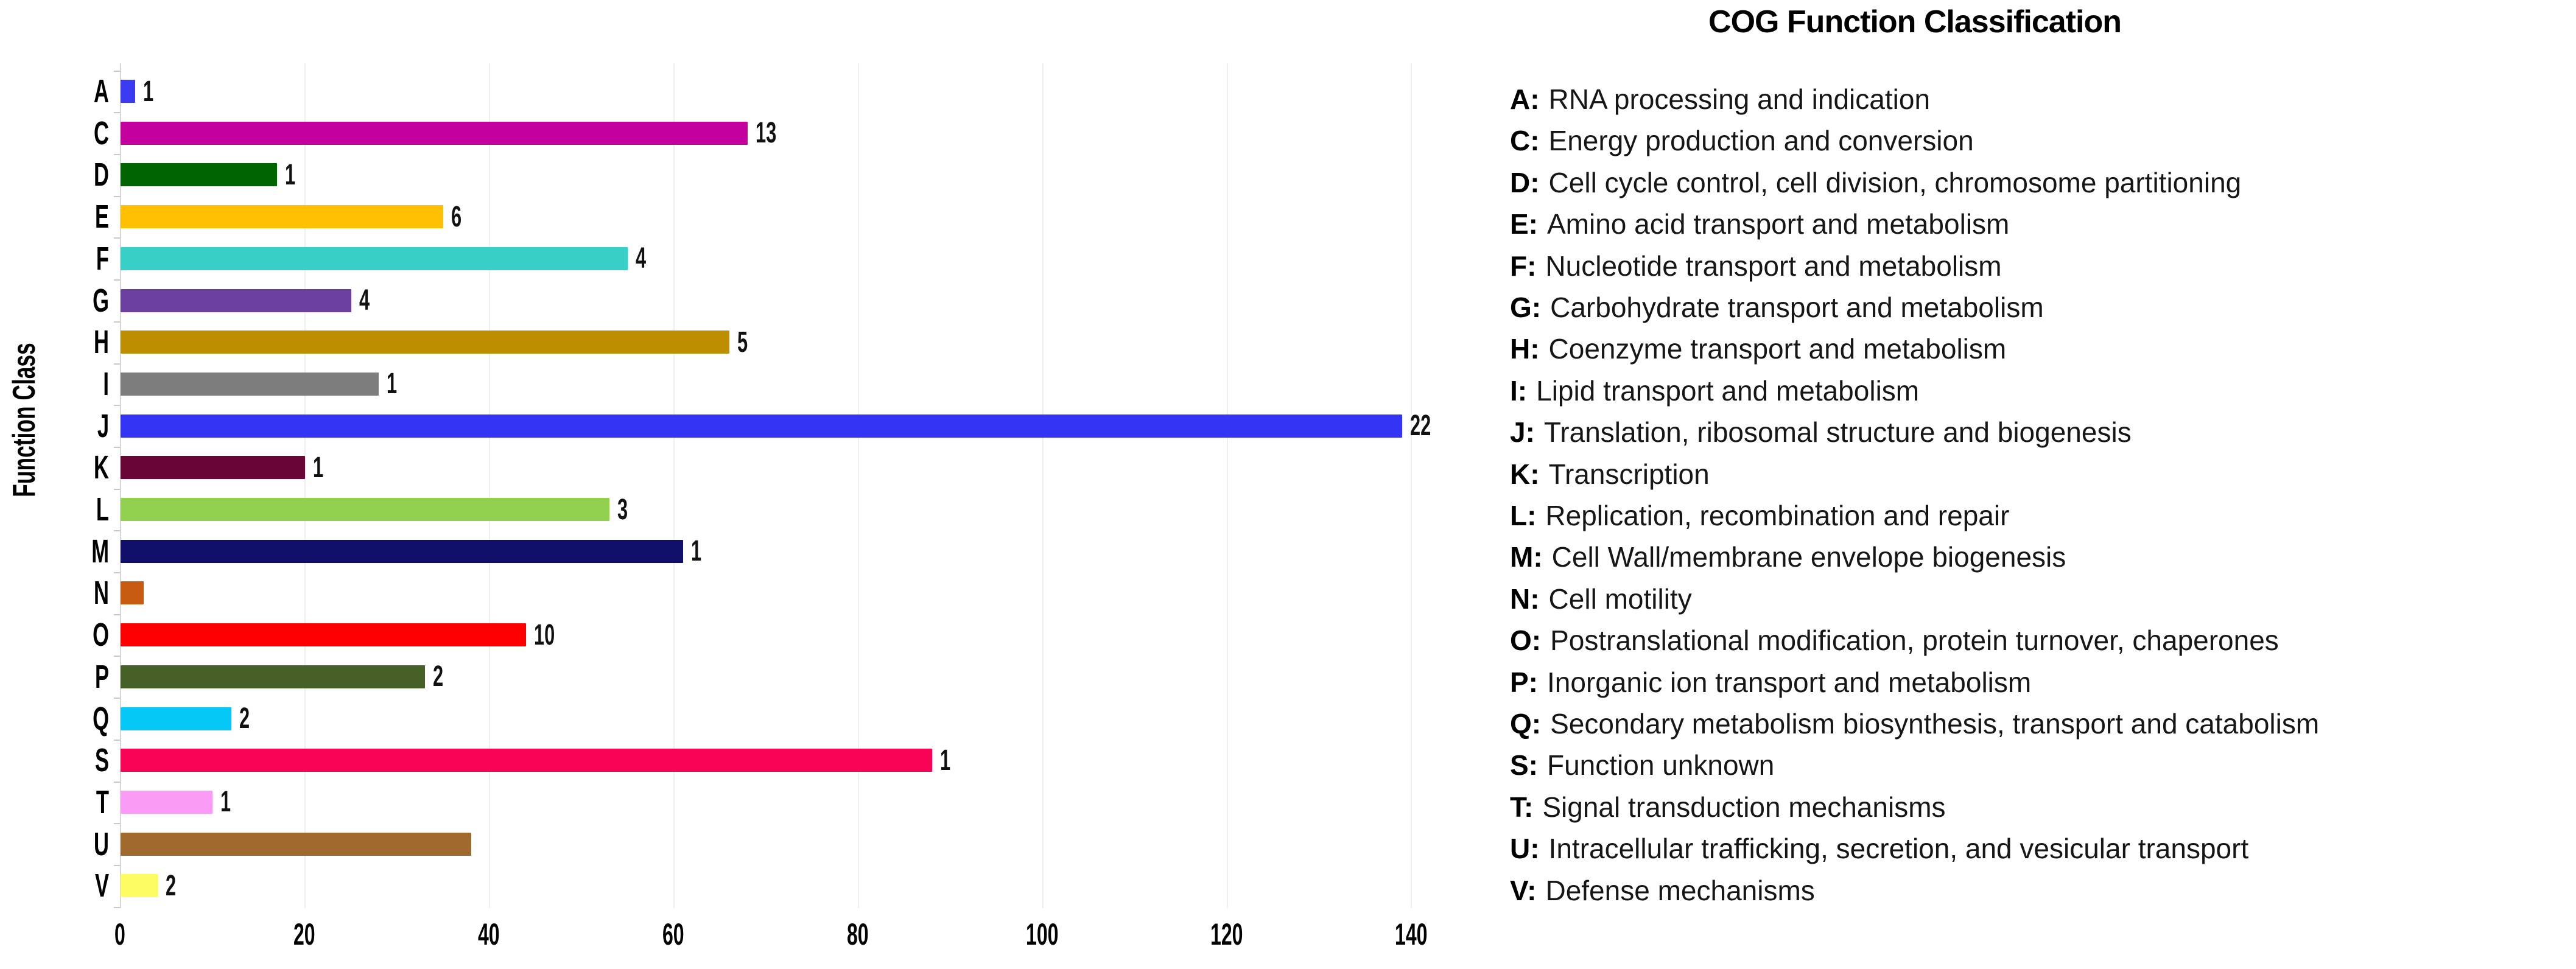 Image resolution: width=2576 pixels, height=969 pixels. I want to click on legend-item-key: K:, so click(1525, 474).